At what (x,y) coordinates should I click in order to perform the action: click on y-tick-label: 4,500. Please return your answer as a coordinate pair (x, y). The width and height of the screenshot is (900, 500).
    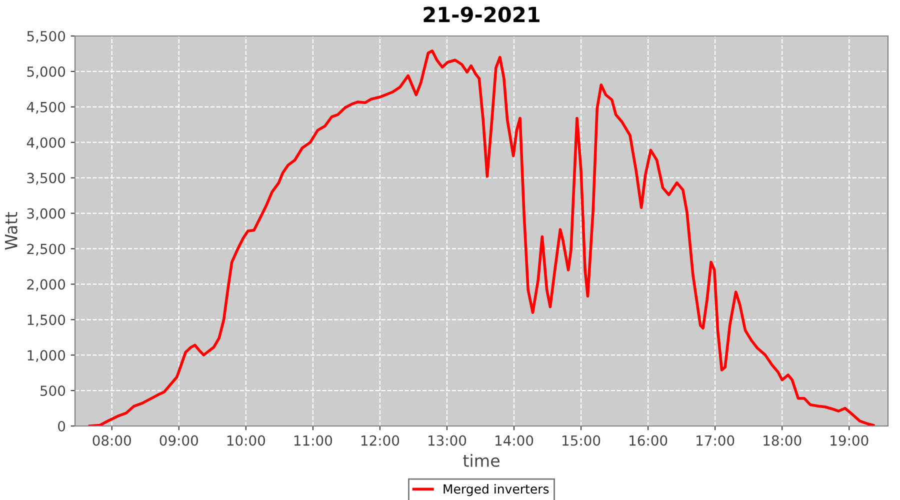
    Looking at the image, I should click on (46, 108).